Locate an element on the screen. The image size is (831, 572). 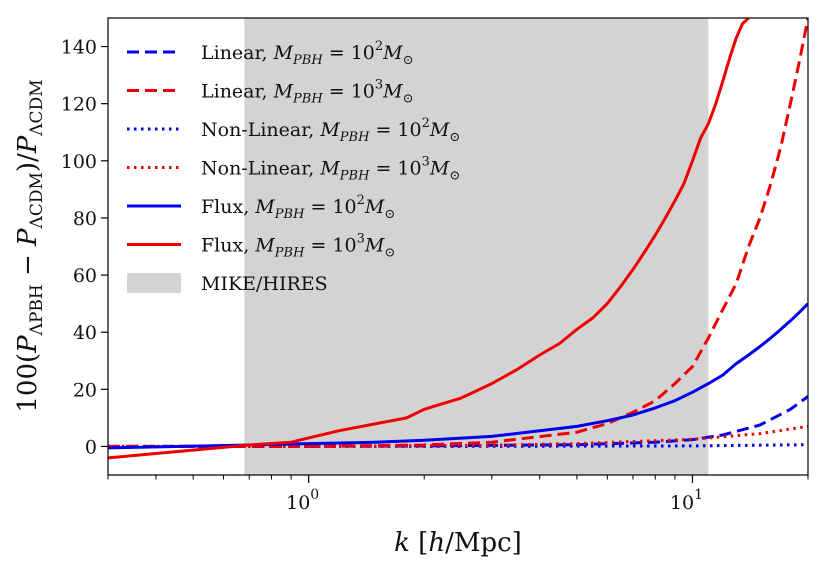
x-axis-label: k [h/Mpc] is located at coordinates (458, 543).